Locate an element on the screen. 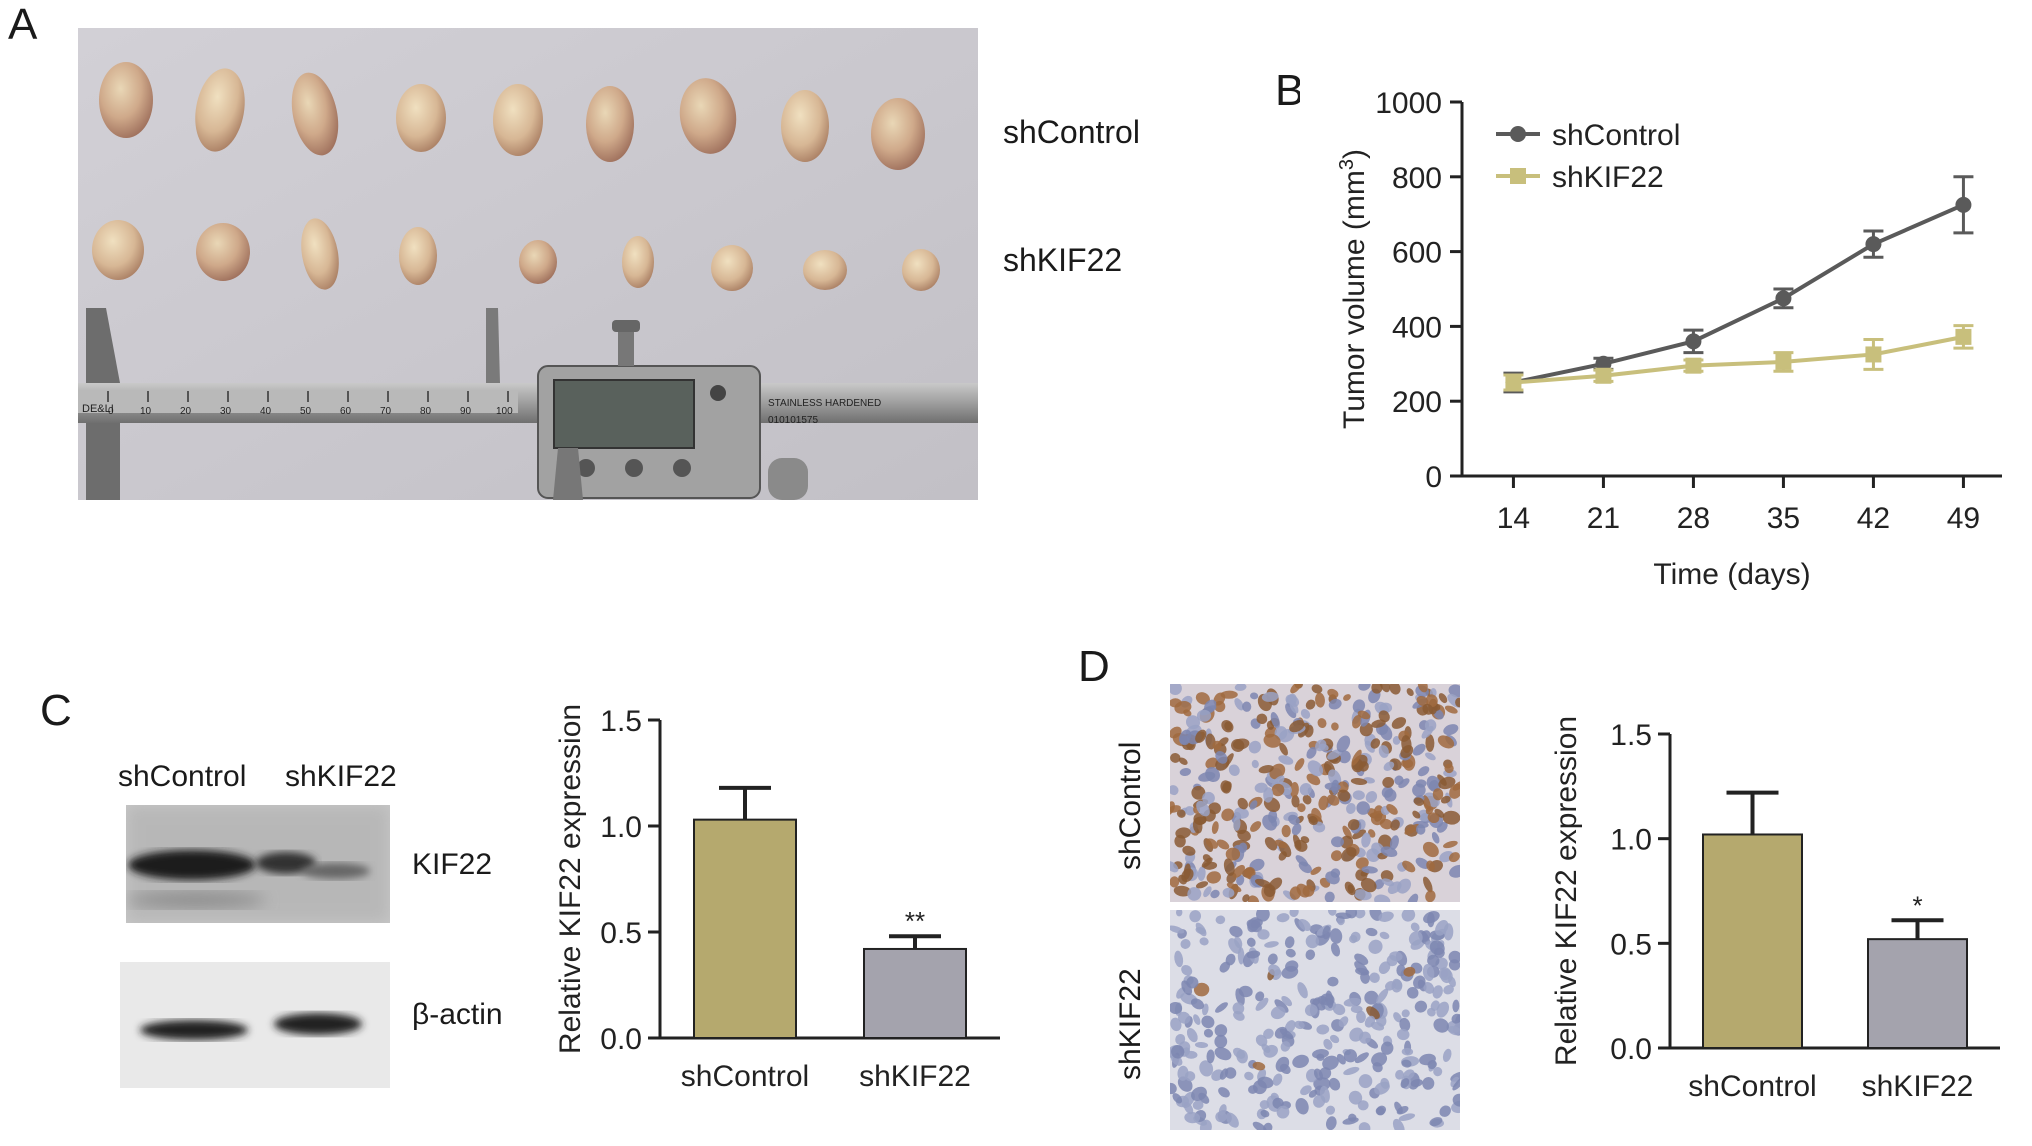 Image resolution: width=2032 pixels, height=1146 pixels. caliper-tick-50: 50 is located at coordinates (306, 411).